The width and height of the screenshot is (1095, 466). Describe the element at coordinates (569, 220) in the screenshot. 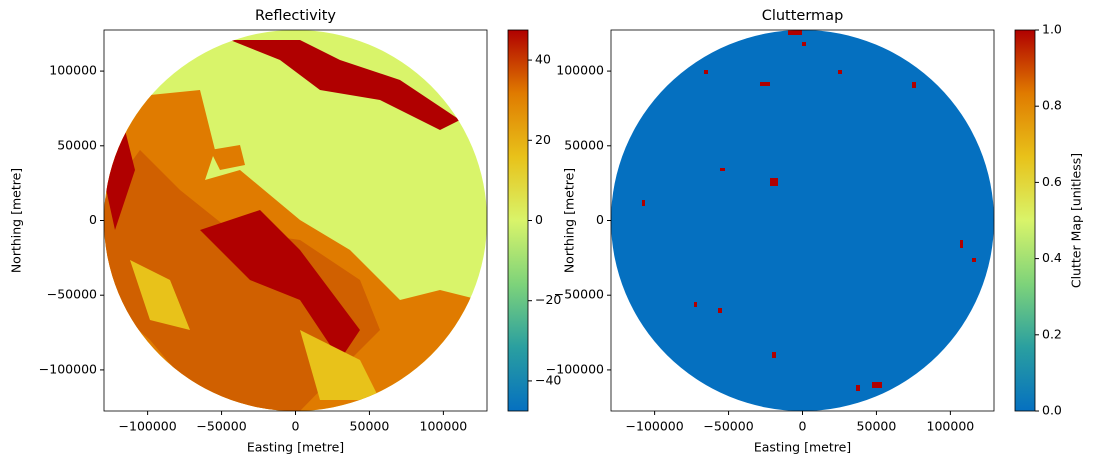

I see `colorbar-label: Northing [metre]` at that location.